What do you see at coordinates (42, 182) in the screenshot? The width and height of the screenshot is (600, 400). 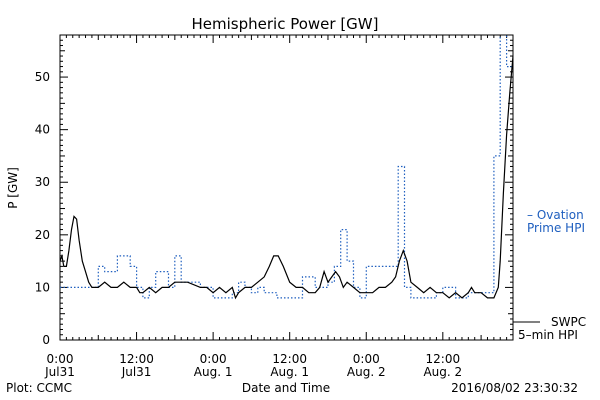 I see `y-tick-label: 30` at bounding box center [42, 182].